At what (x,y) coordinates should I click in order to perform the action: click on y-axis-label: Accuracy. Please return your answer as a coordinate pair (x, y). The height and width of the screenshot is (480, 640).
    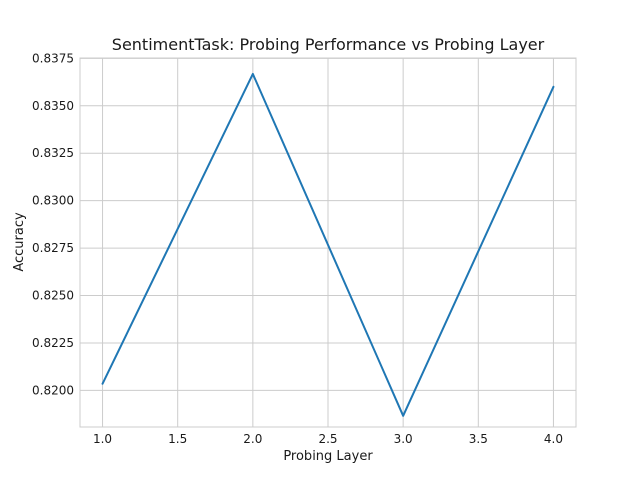
    Looking at the image, I should click on (19, 242).